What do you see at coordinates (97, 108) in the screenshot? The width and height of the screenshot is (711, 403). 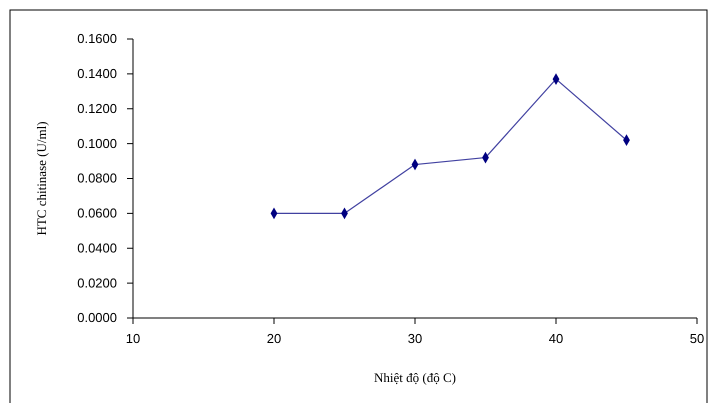 I see `y-tick-label: 0.1200` at bounding box center [97, 108].